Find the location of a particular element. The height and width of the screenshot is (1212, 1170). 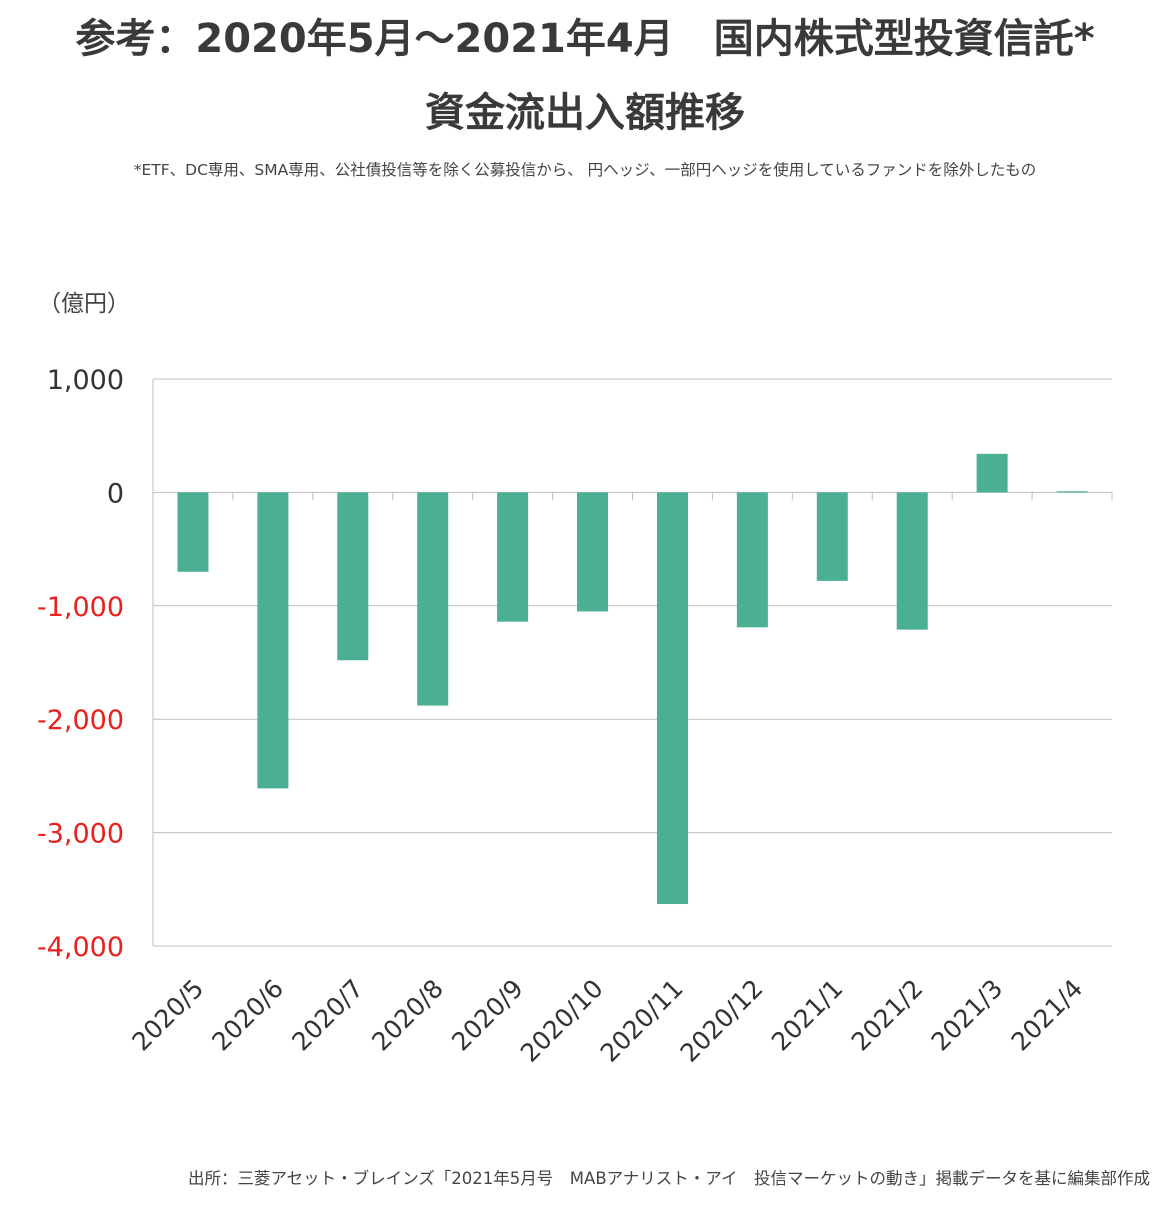

x-tick-label: 2020/11 is located at coordinates (642, 1021).